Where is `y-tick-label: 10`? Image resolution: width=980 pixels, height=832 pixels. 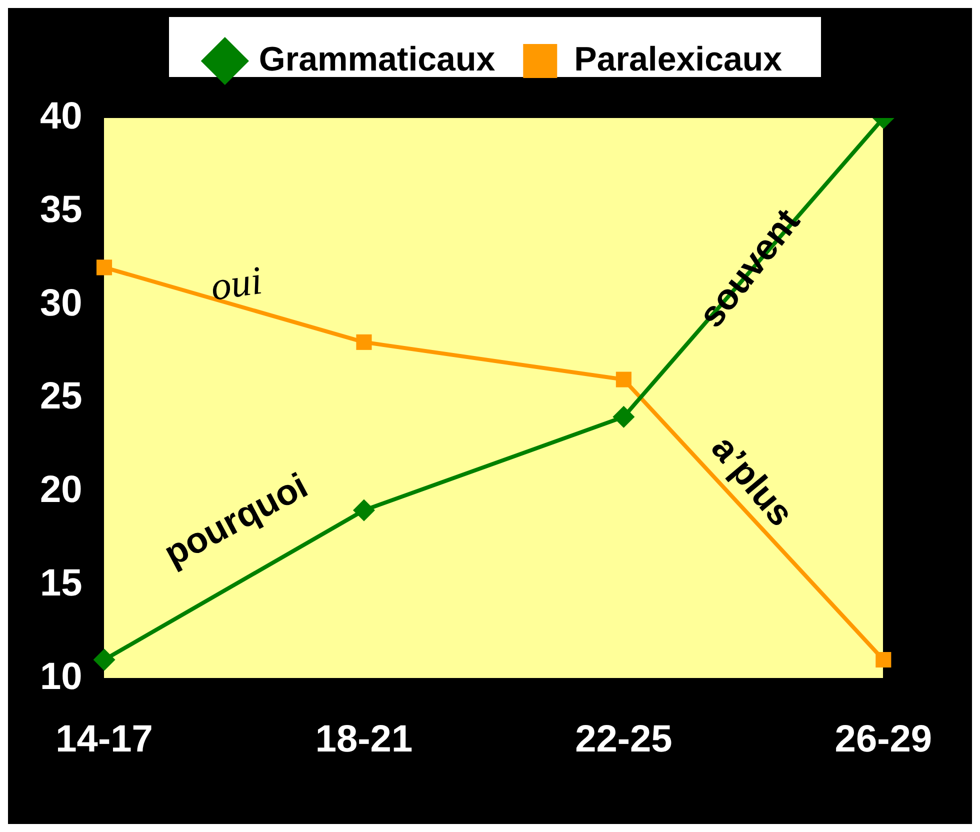 y-tick-label: 10 is located at coordinates (61, 677).